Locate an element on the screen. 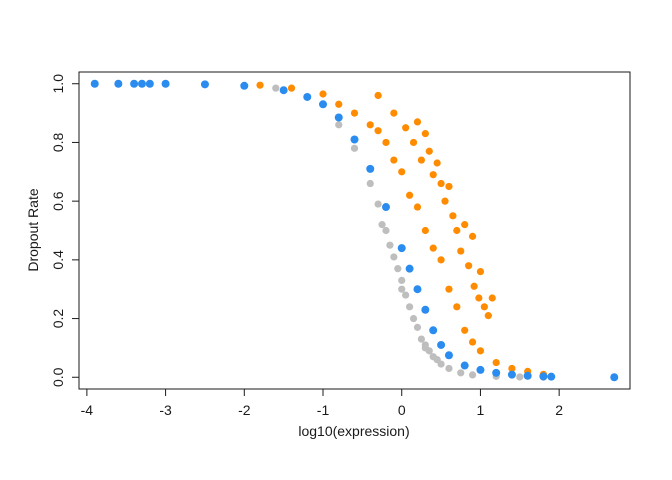 The image size is (672, 480). x-axis: -4 -3 -2 -1 0 1 2 is located at coordinates (322, 403).